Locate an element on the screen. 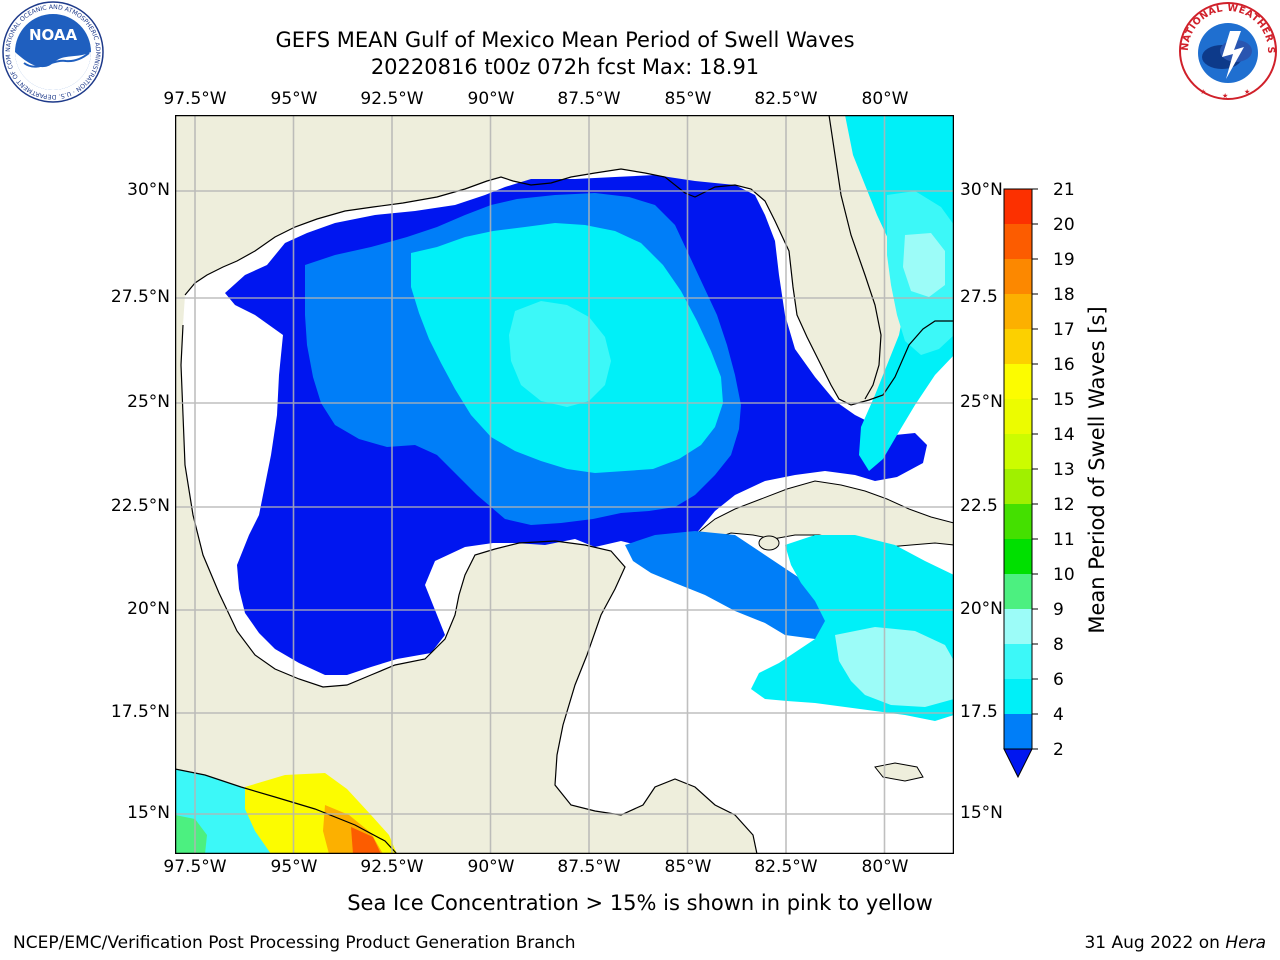 This screenshot has width=1280, height=960. colorbar-tick: 21 is located at coordinates (1064, 190).